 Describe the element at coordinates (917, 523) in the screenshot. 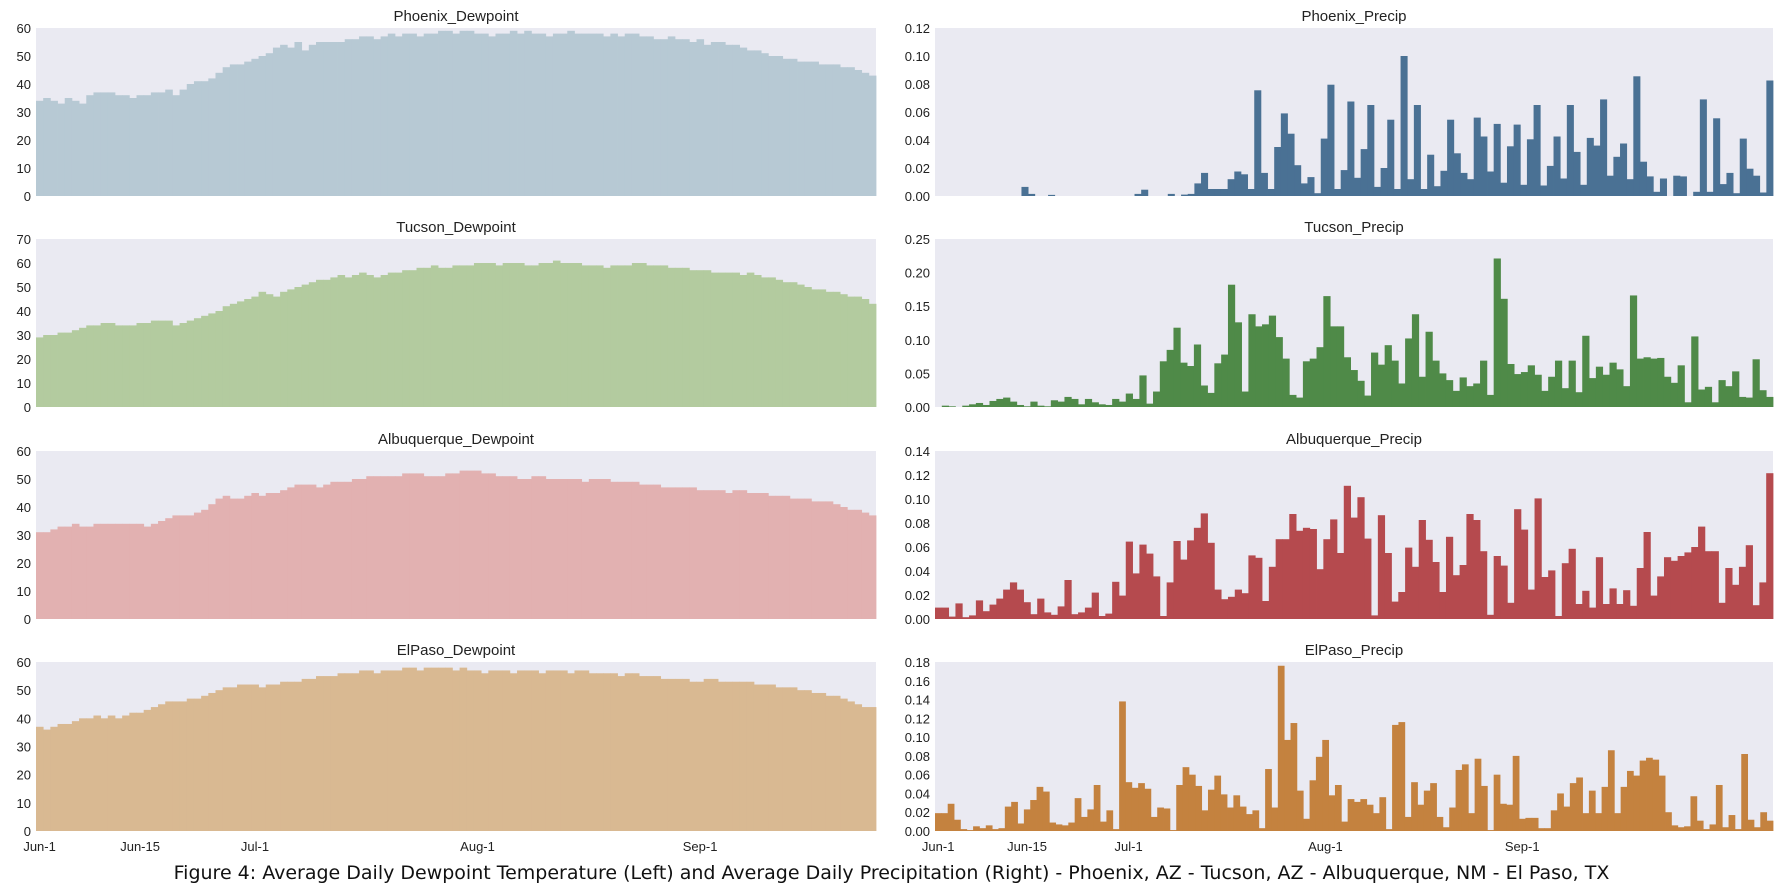

I see `albuquerque-precip-ytick-label: 0.08` at that location.